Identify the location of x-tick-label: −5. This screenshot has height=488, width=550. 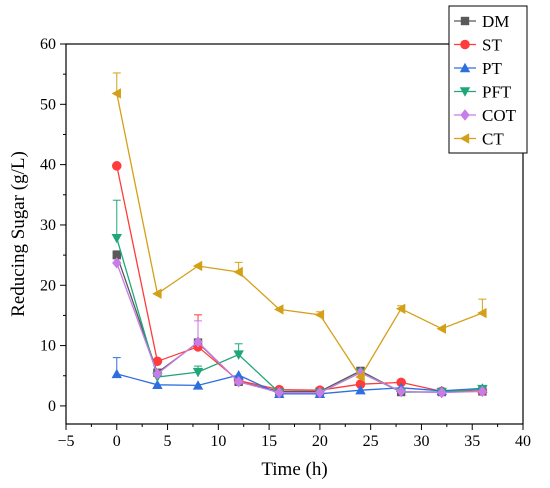
(65, 441).